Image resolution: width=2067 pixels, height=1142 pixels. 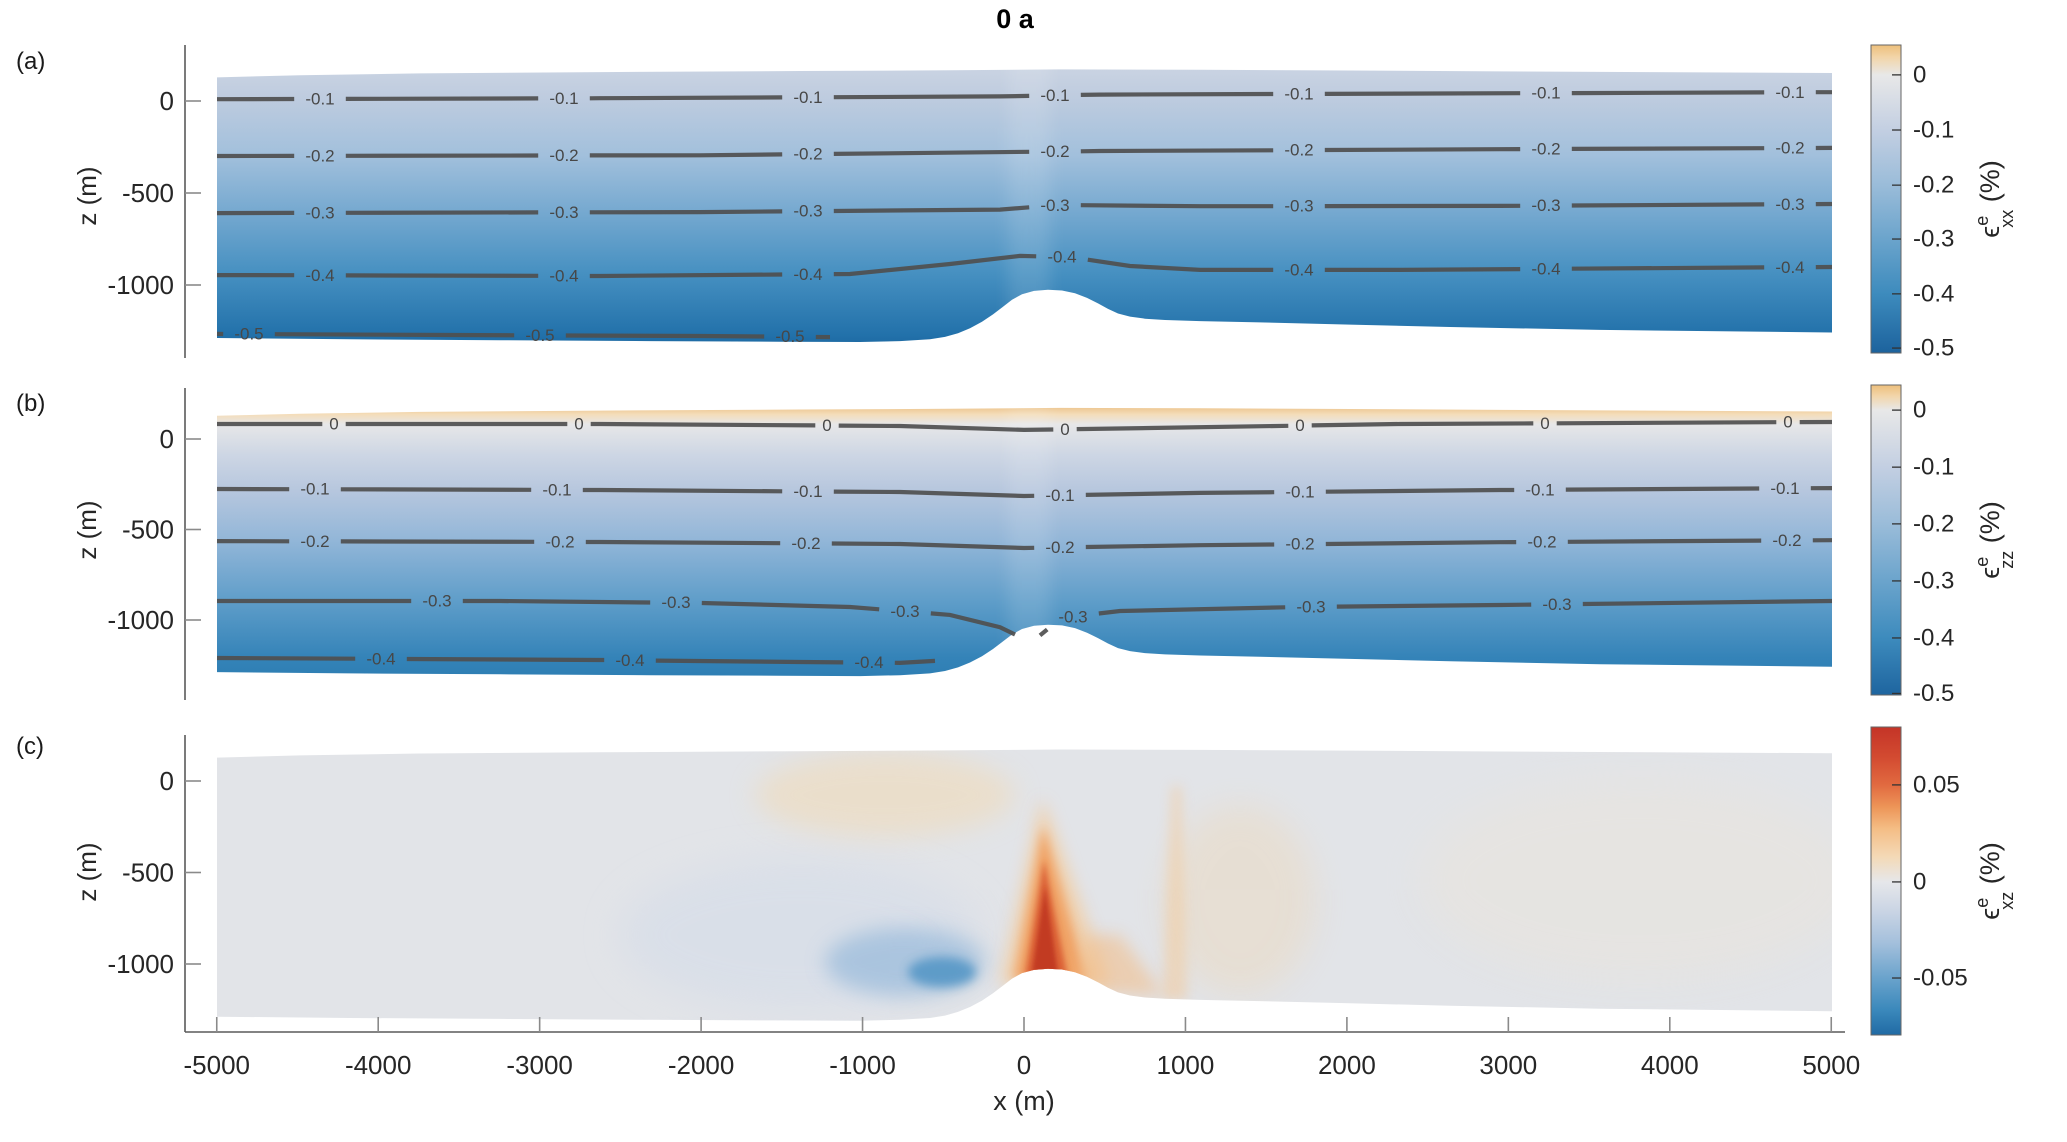 What do you see at coordinates (148, 193) in the screenshot?
I see `y-tick-label: -500` at bounding box center [148, 193].